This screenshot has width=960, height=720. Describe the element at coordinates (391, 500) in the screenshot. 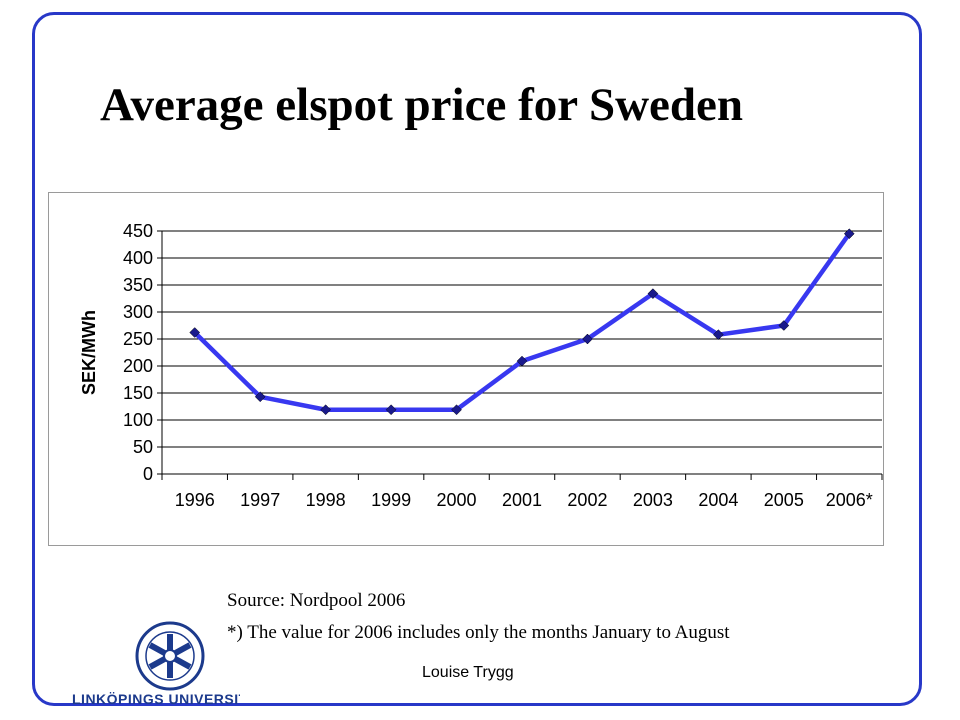

I see `x-tick-label: 1999` at that location.